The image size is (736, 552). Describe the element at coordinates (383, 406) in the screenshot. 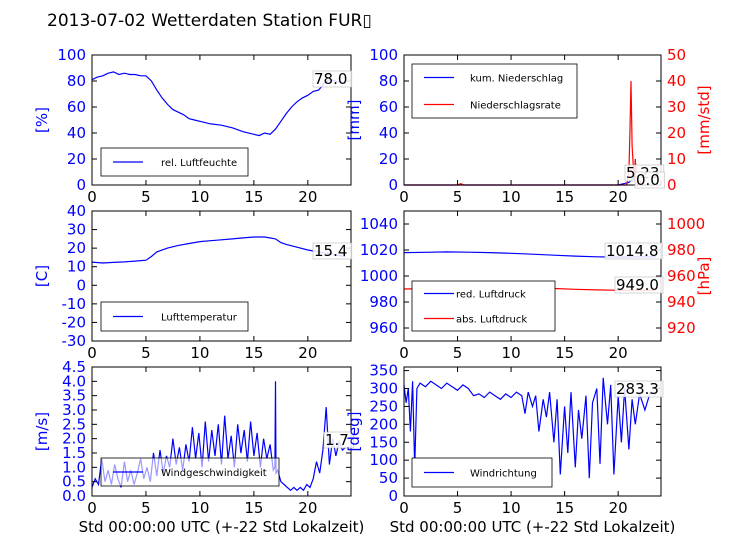

I see `y-tick-label: 250` at that location.